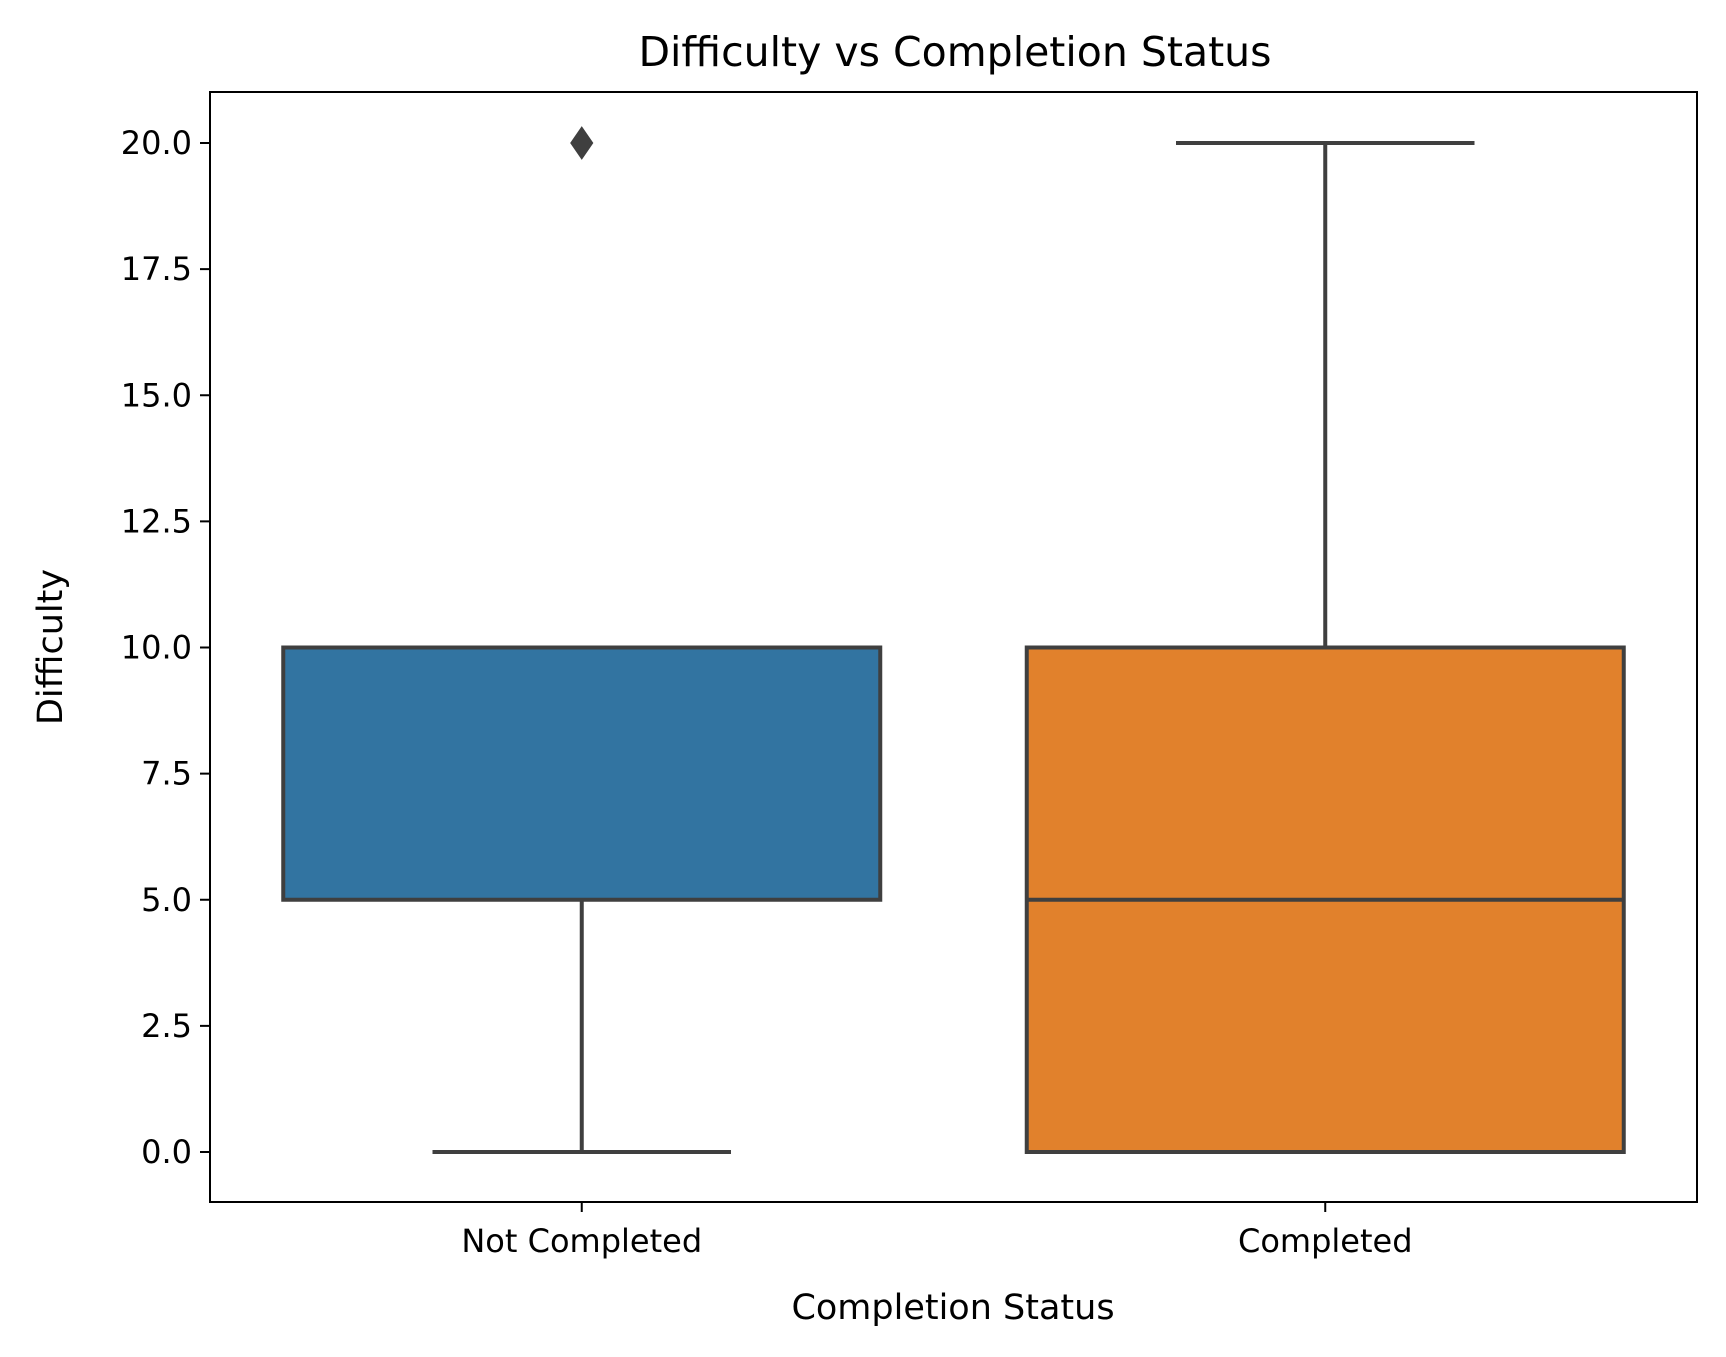 This screenshot has width=1726, height=1357. What do you see at coordinates (156, 269) in the screenshot?
I see `y-tick-label: 17.5` at bounding box center [156, 269].